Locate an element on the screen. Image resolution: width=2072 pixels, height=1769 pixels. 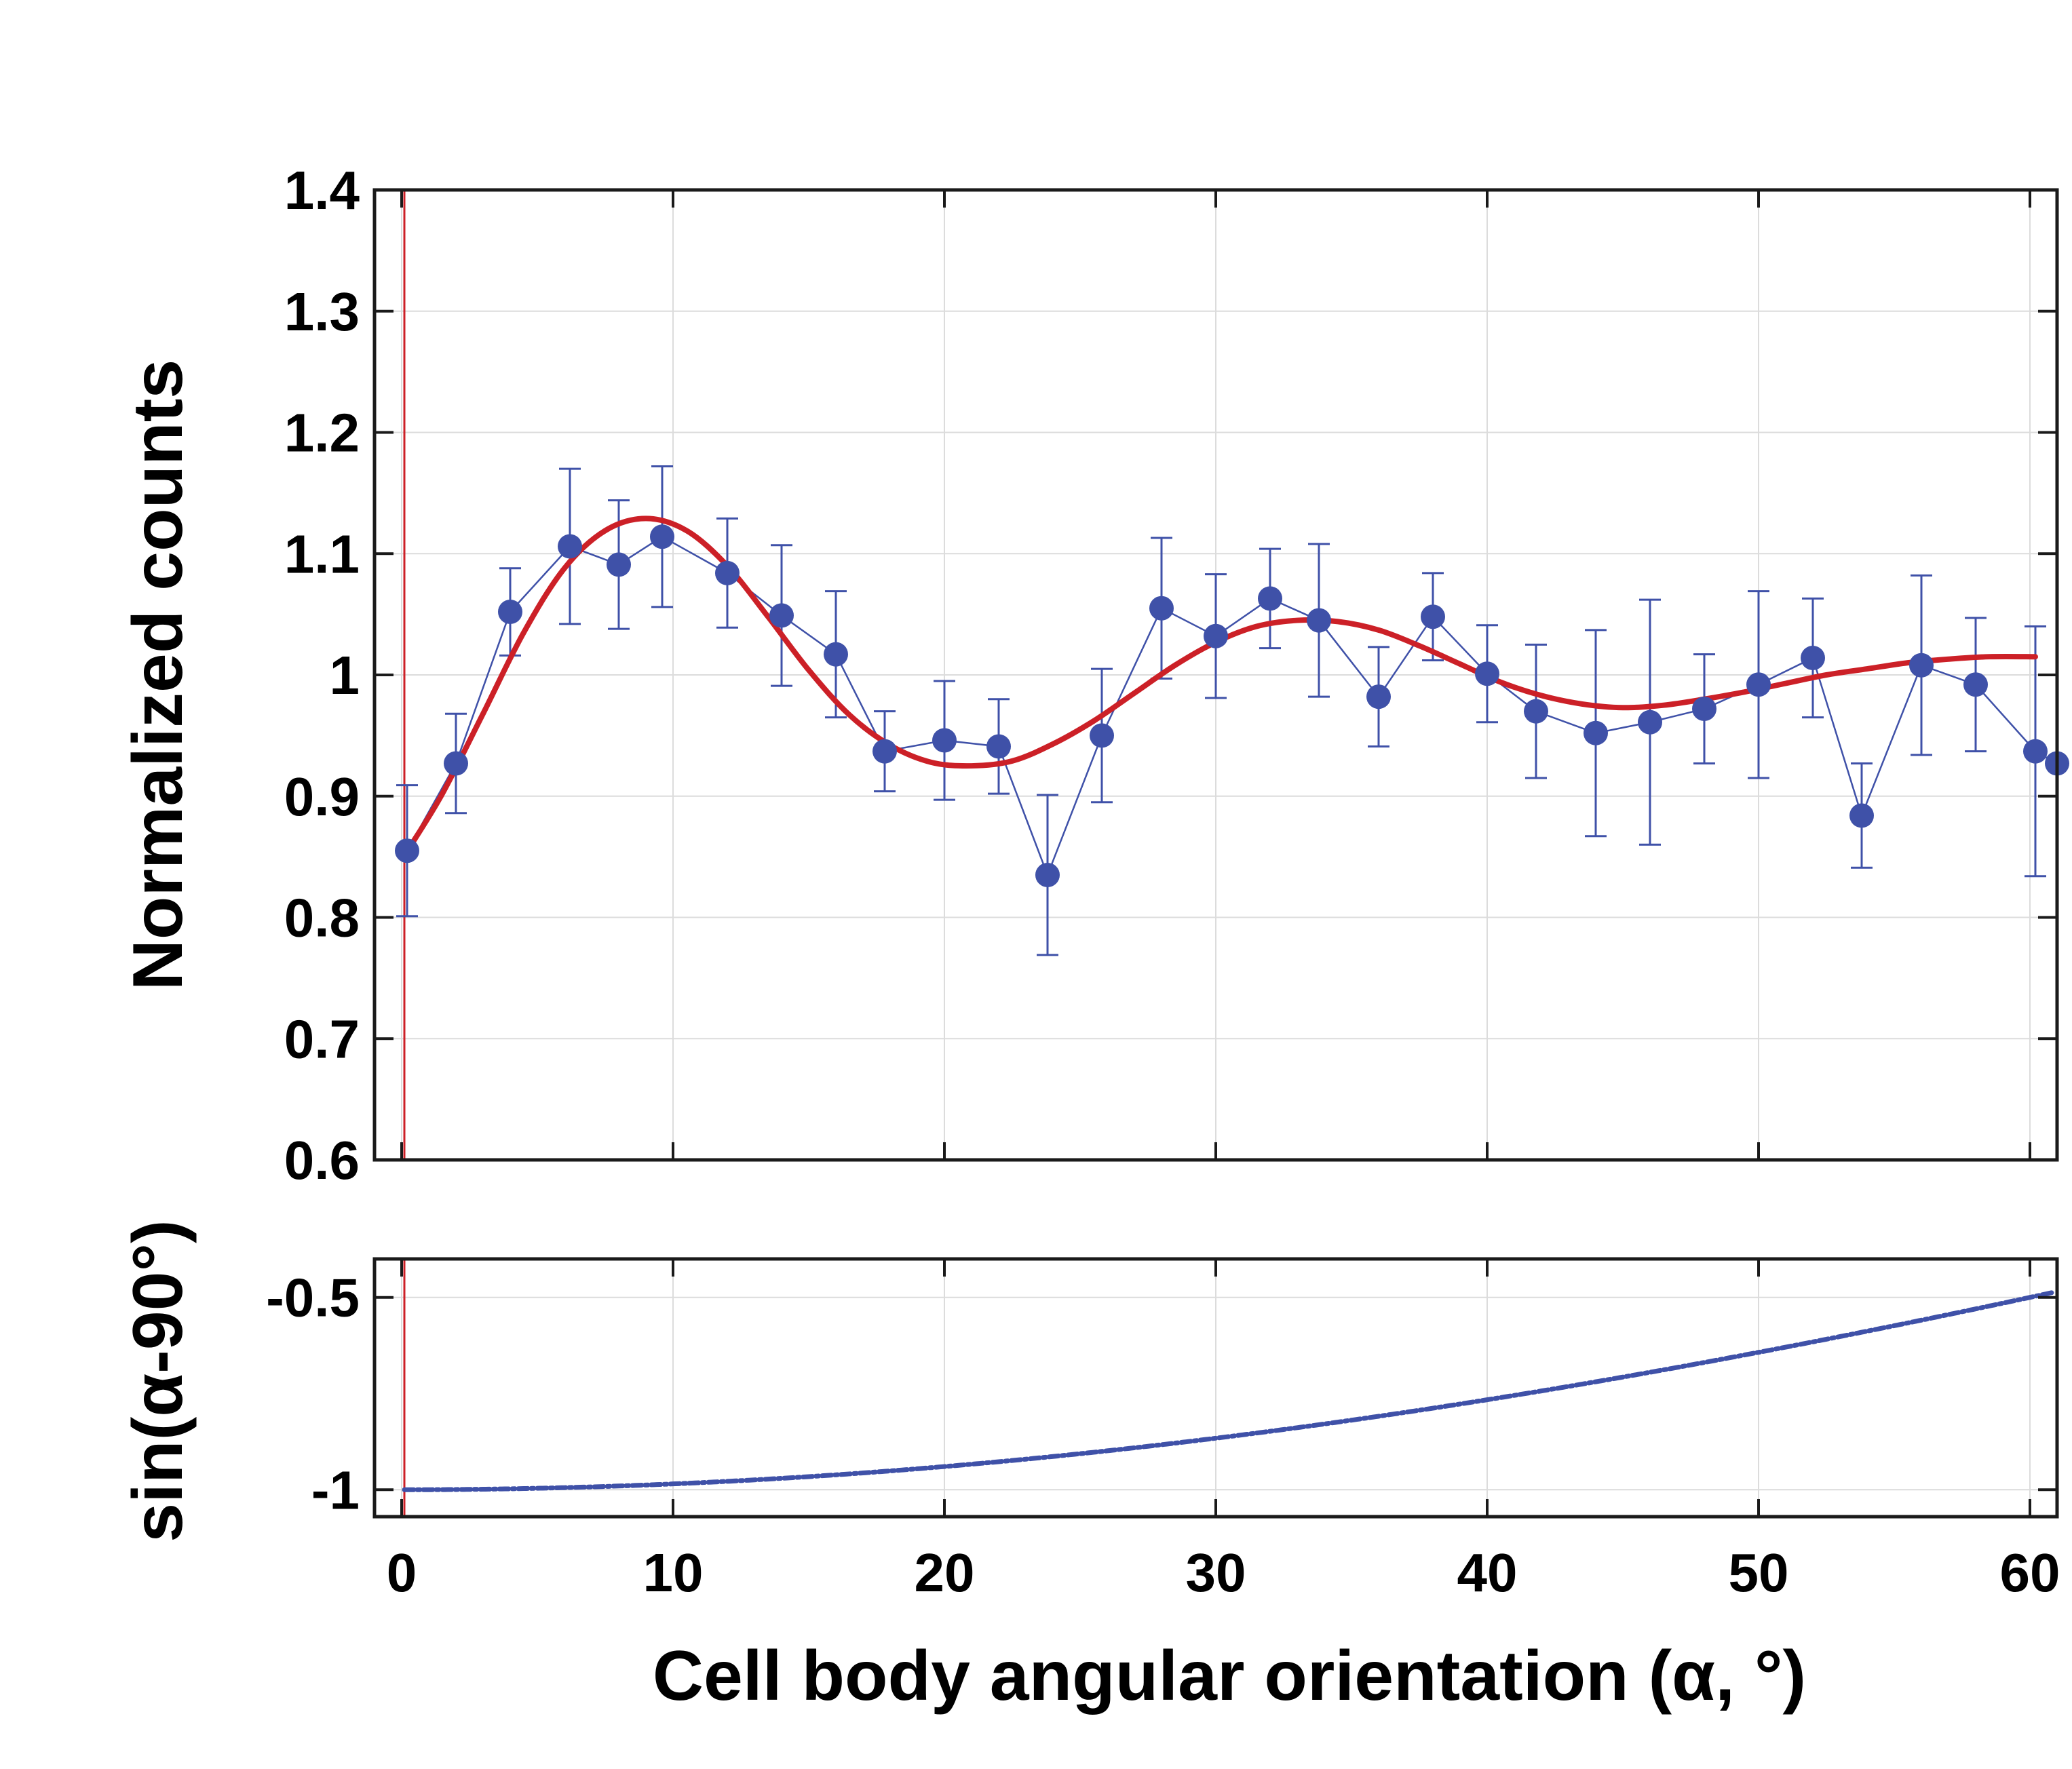
top-y-tick-label: 1 is located at coordinates (345, 675).